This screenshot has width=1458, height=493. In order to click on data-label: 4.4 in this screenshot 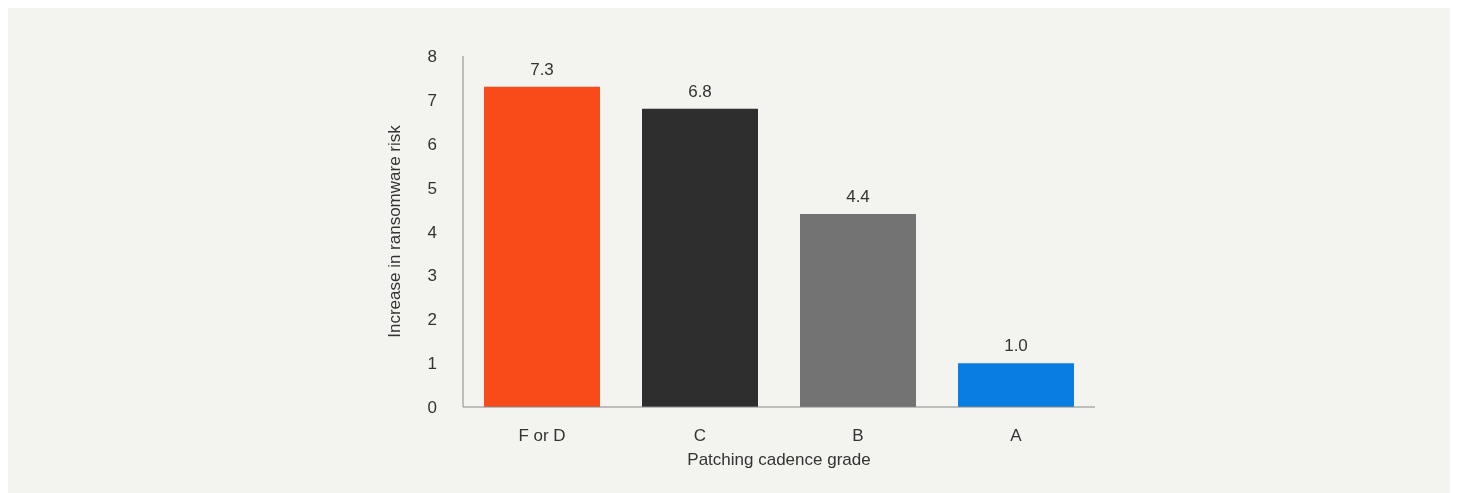, I will do `click(858, 196)`.